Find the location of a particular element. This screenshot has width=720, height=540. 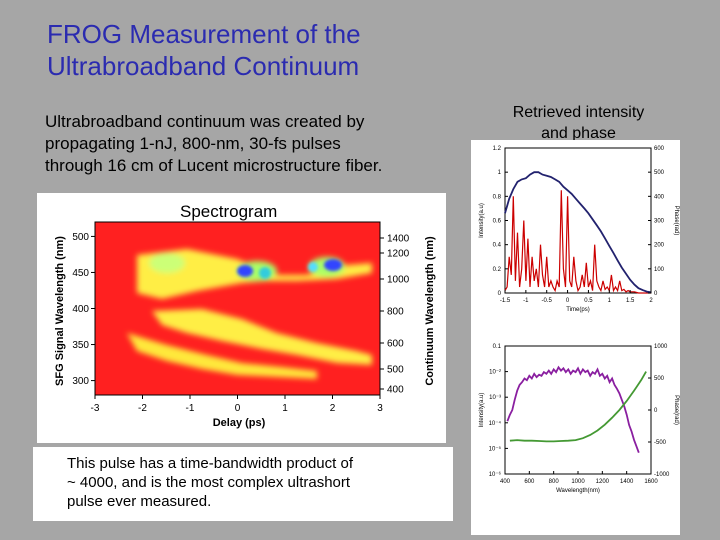

retrieved-x-tick-label: 400 is located at coordinates (505, 482).